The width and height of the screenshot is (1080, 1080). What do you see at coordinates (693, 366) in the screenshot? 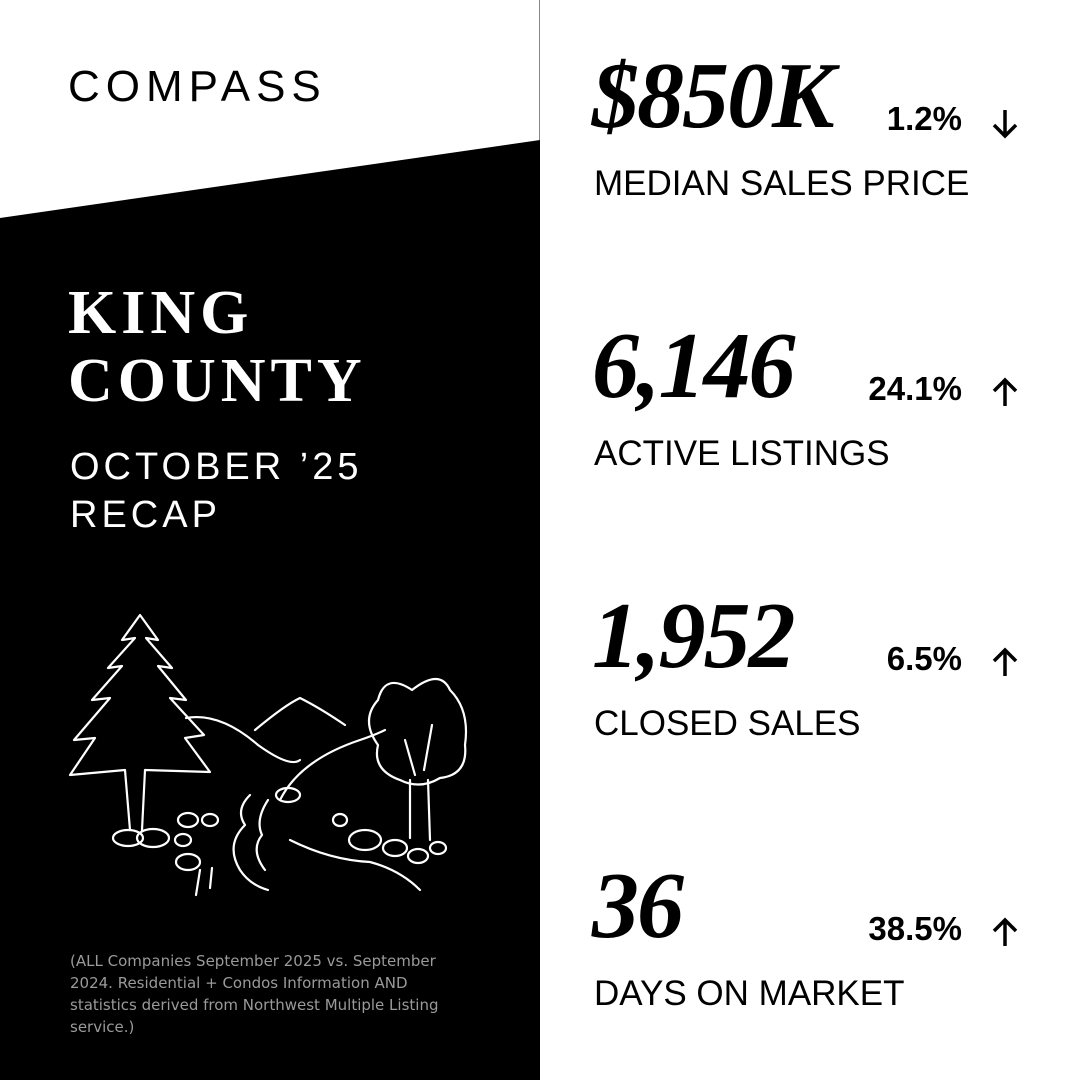
I see `stat-value: 6,146` at bounding box center [693, 366].